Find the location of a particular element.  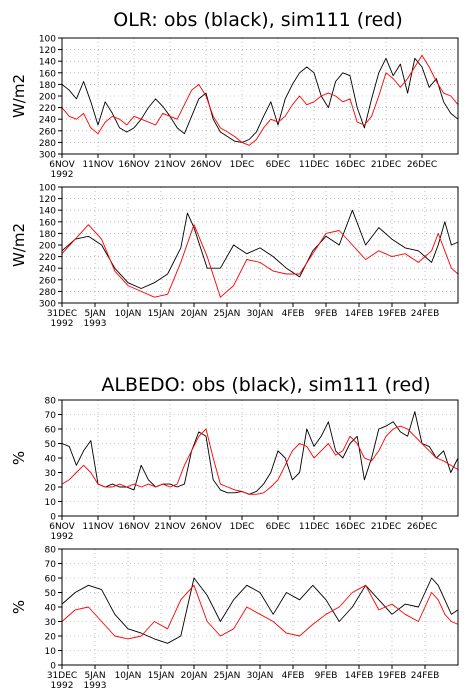

x-tick-label: 16DEC is located at coordinates (350, 165).